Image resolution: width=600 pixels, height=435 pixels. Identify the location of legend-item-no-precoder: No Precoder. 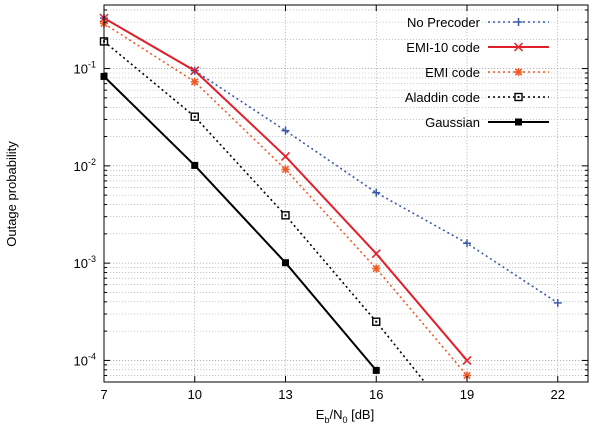
(478, 22).